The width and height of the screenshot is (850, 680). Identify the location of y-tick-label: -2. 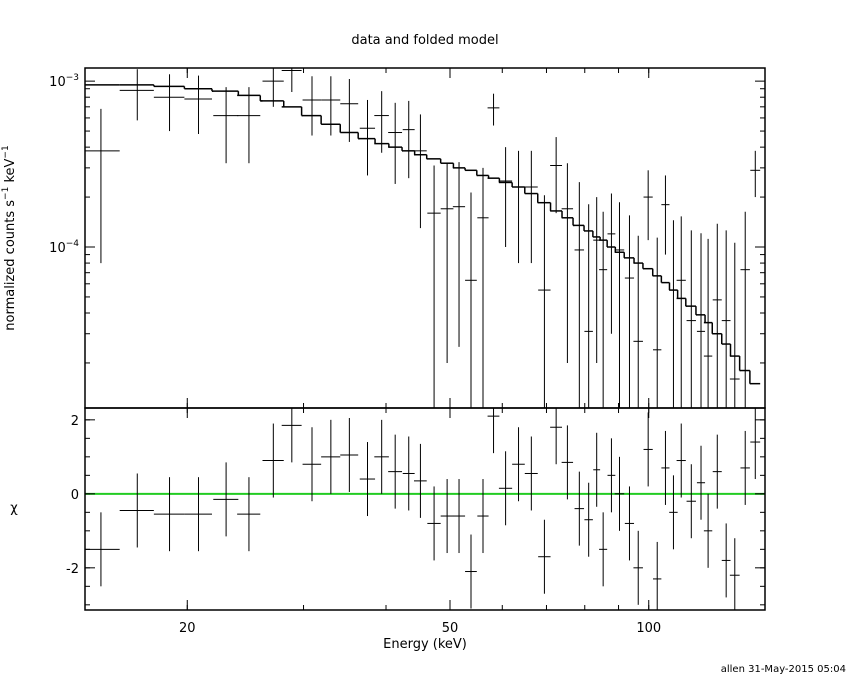
(72, 569).